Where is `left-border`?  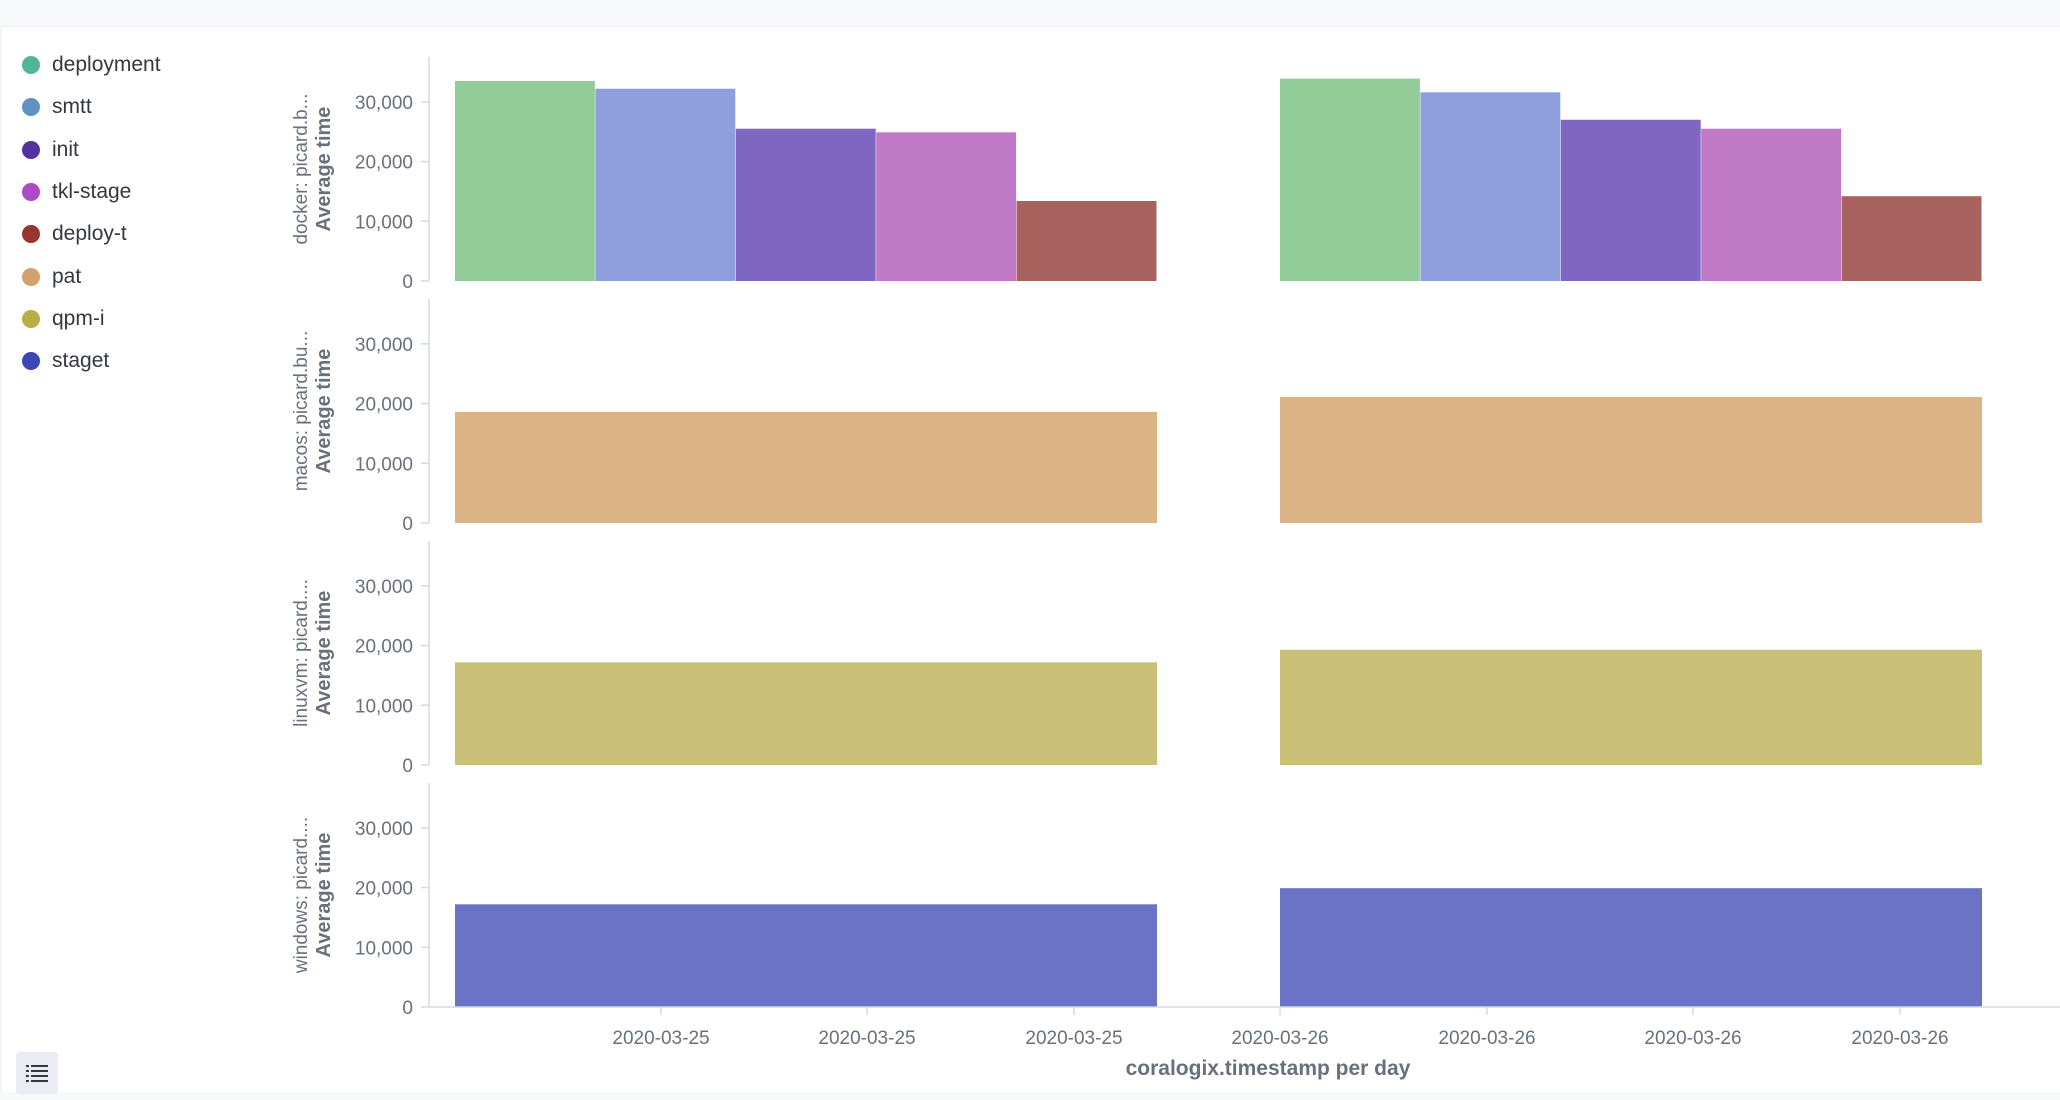
left-border is located at coordinates (1, 559).